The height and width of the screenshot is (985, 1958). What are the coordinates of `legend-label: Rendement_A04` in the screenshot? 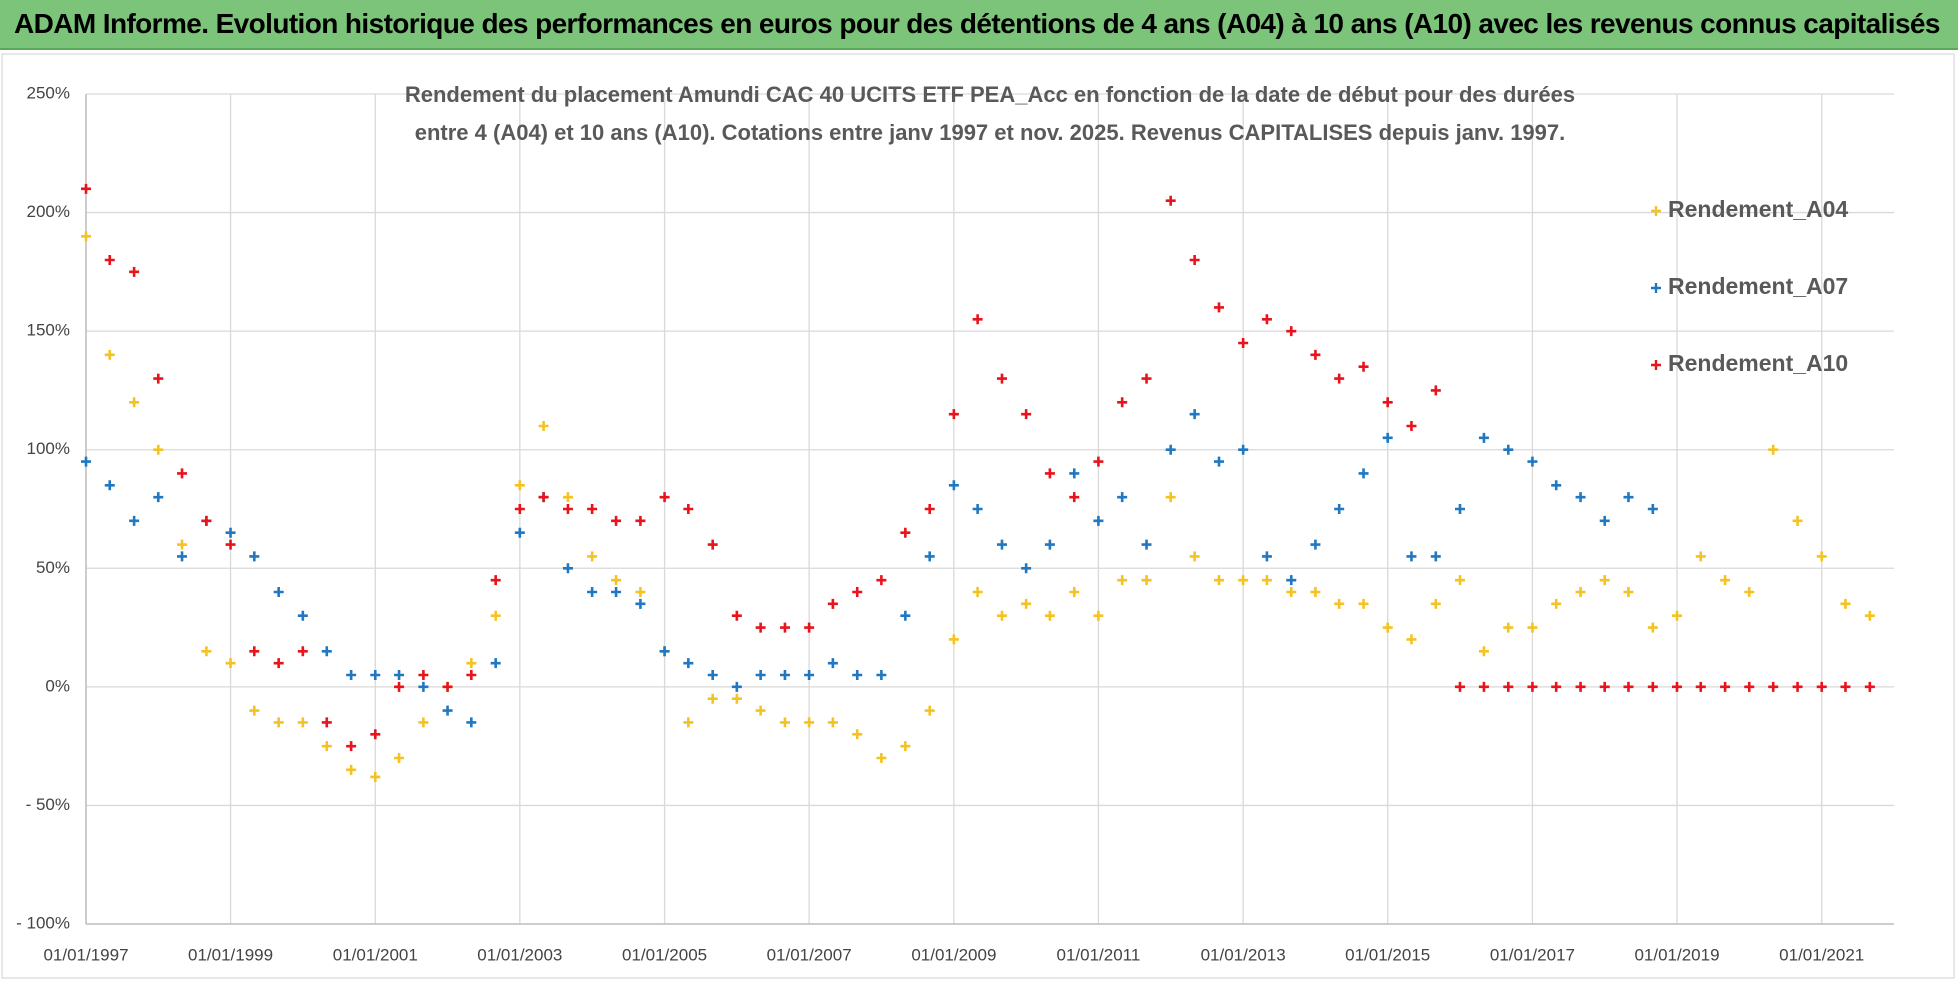 It's located at (1758, 209).